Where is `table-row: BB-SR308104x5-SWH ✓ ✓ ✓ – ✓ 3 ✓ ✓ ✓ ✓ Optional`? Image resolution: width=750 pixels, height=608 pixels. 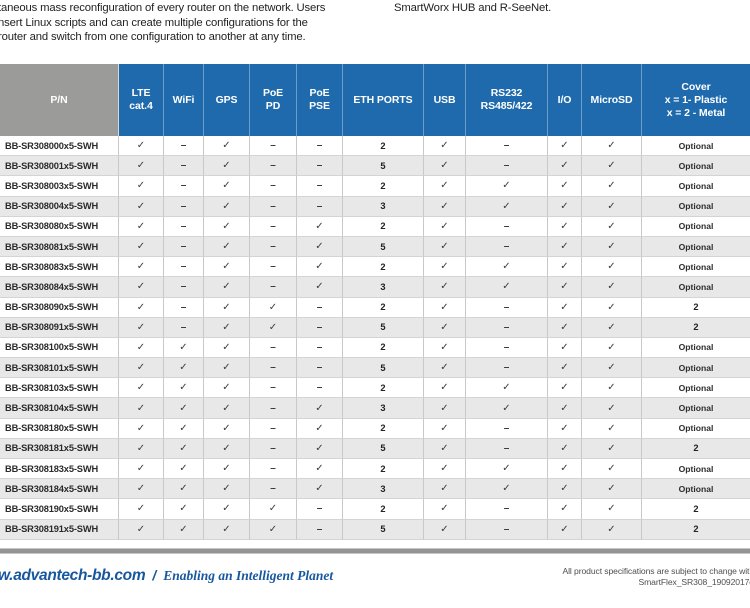
table-row: BB-SR308104x5-SWH ✓ ✓ ✓ – ✓ 3 ✓ ✓ ✓ ✓ Optional is located at coordinates (375, 408).